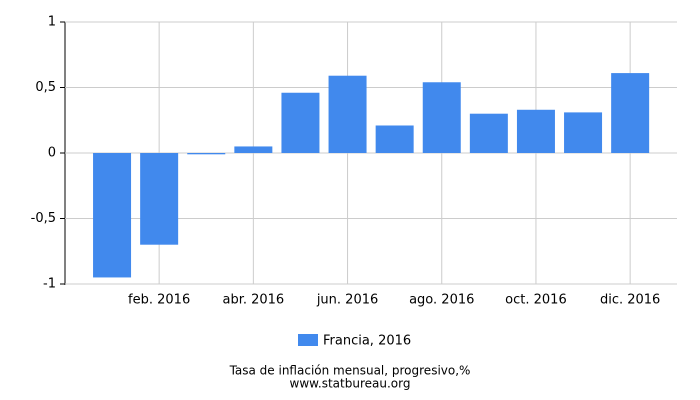 Image resolution: width=700 pixels, height=400 pixels. I want to click on x-tick-label: feb. 2016, so click(159, 300).